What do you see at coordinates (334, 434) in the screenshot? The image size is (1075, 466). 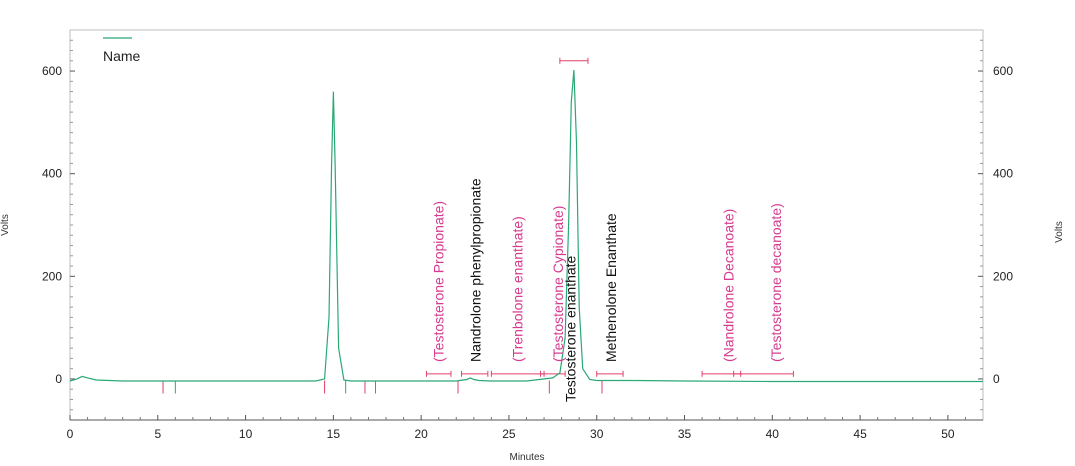 I see `x-tick-label: 15` at bounding box center [334, 434].